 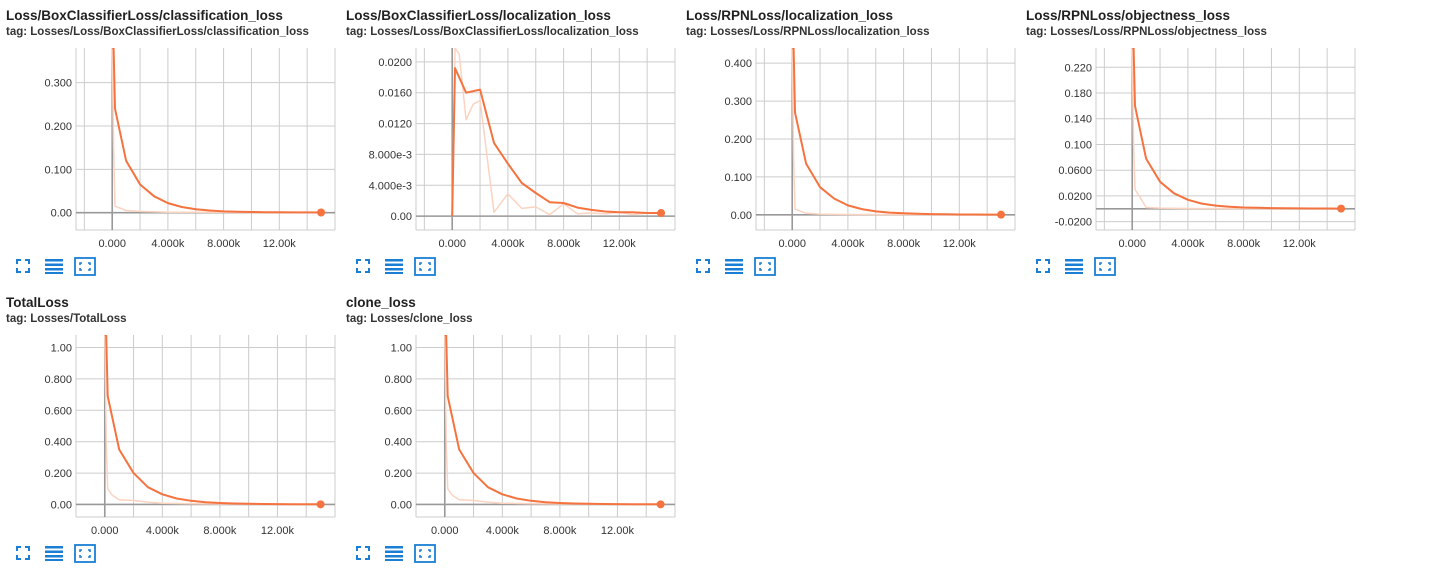 What do you see at coordinates (58, 84) in the screenshot?
I see `y-tick-label: 0.300` at bounding box center [58, 84].